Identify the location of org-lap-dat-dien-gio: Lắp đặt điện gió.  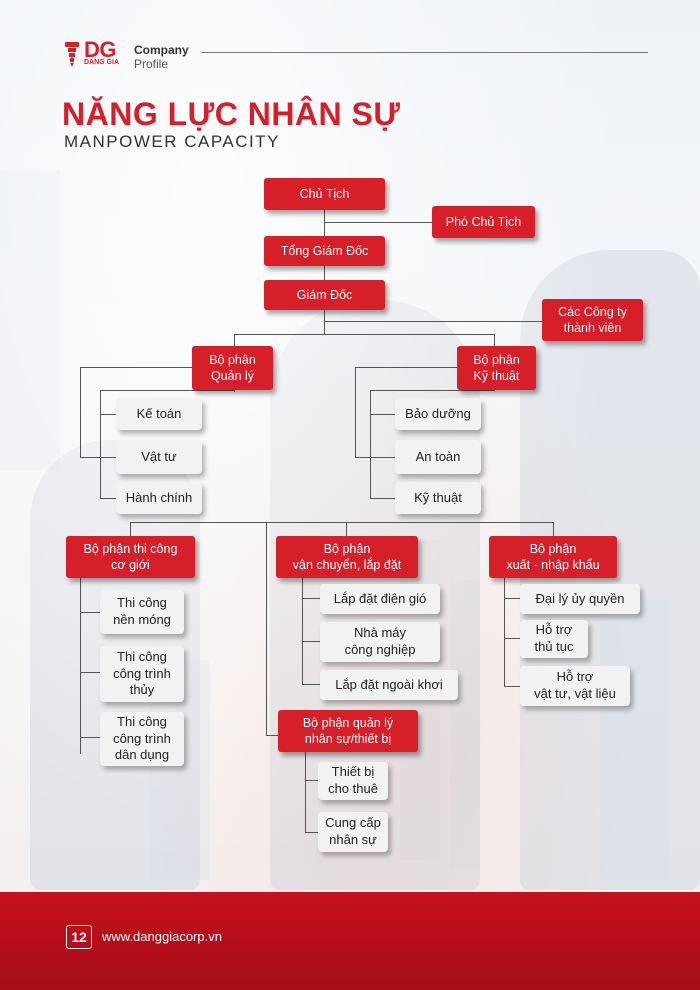
(380, 599).